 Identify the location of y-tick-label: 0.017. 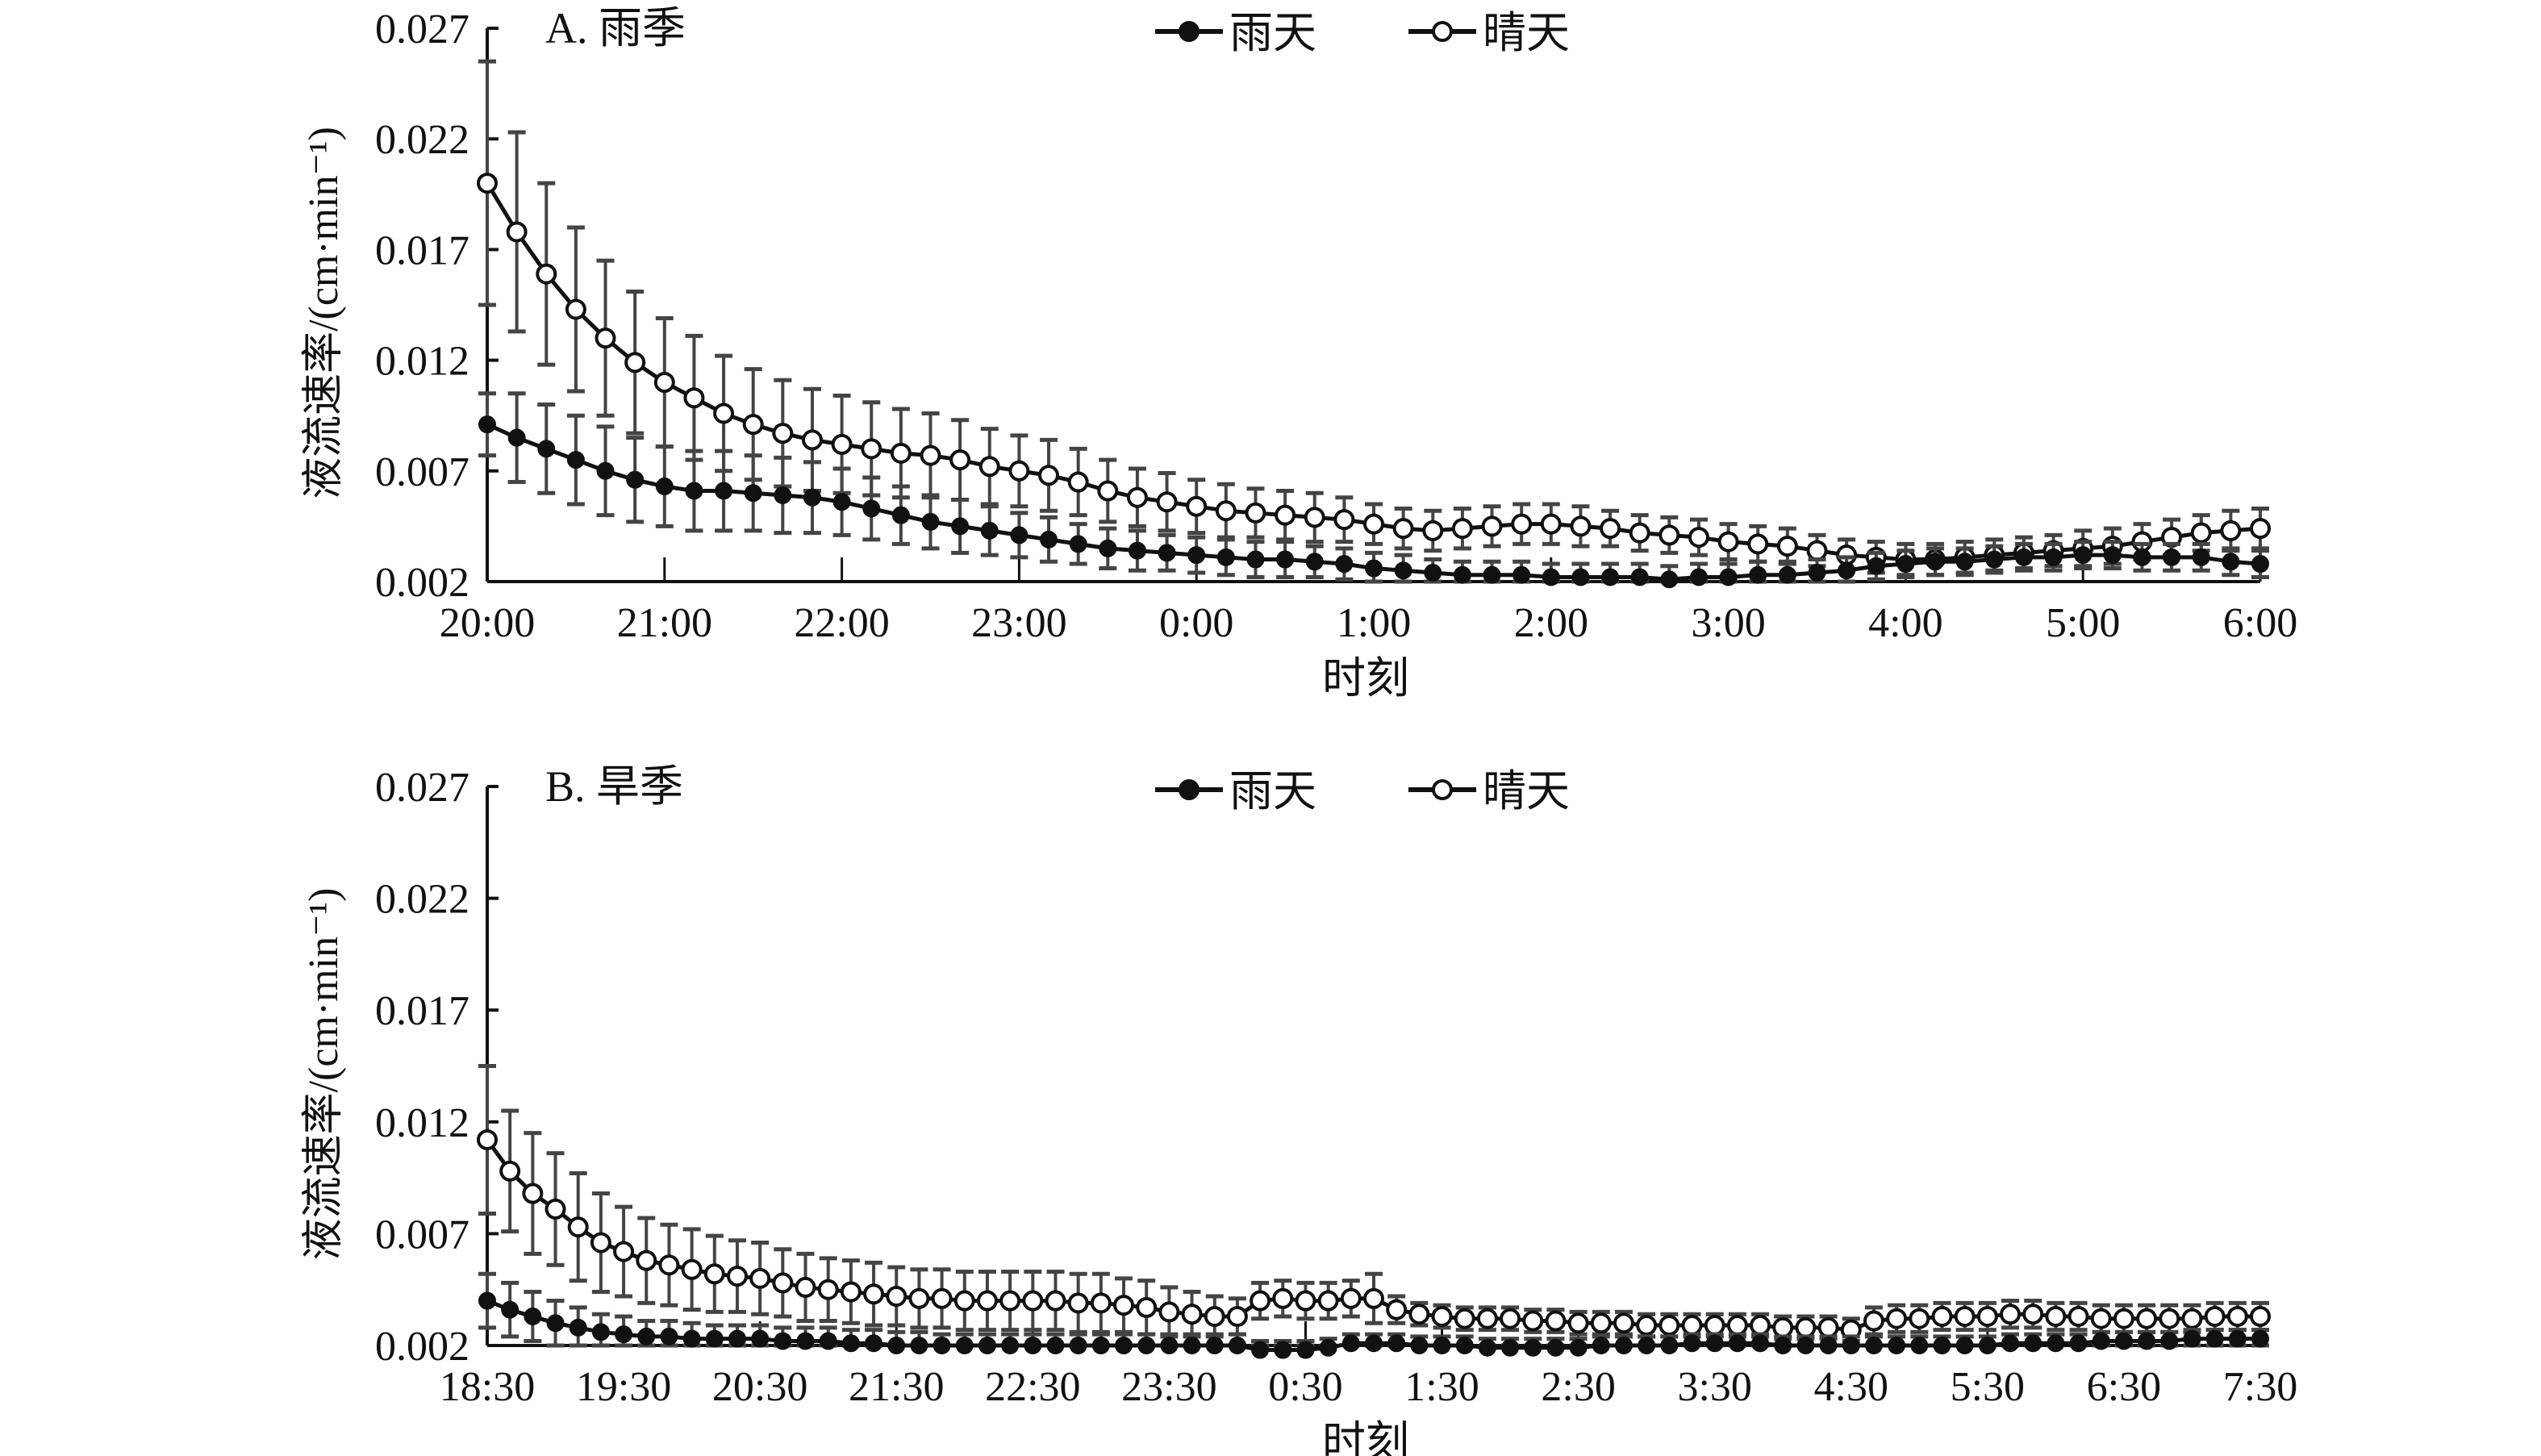
(422, 250).